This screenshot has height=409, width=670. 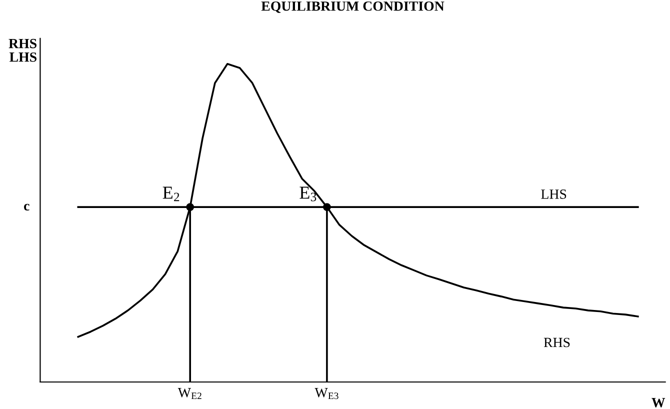 What do you see at coordinates (557, 343) in the screenshot?
I see `text: RHS` at bounding box center [557, 343].